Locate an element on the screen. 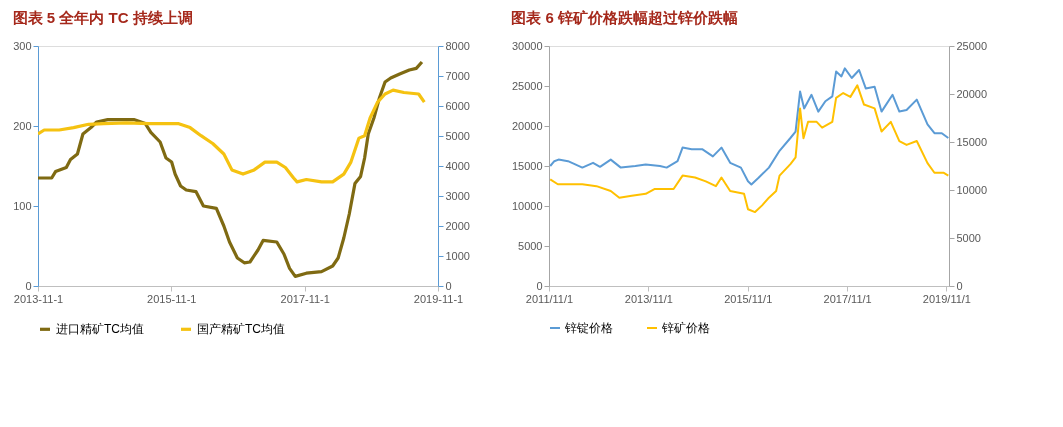 Image resolution: width=1063 pixels, height=427 pixels. legend-label: 国产精矿TC均值 is located at coordinates (241, 329).